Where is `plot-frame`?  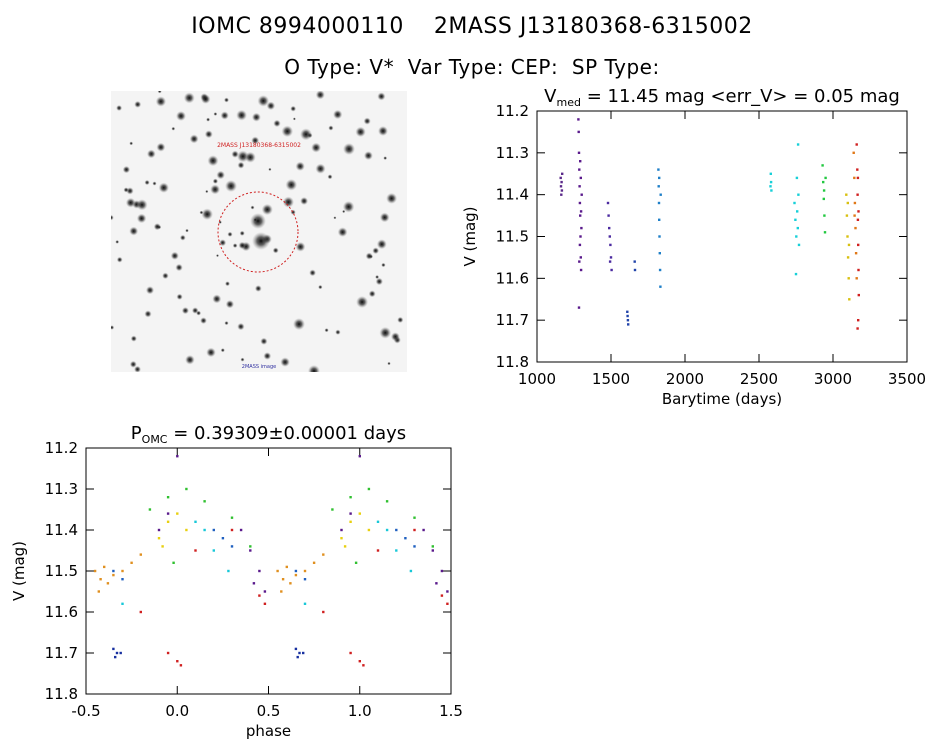 plot-frame is located at coordinates (722, 236).